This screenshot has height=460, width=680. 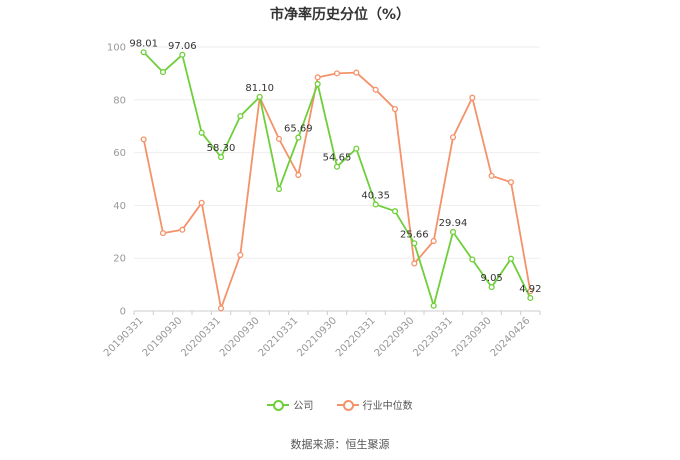 I want to click on x-tick-label-20210930: 20210930, so click(x=317, y=337).